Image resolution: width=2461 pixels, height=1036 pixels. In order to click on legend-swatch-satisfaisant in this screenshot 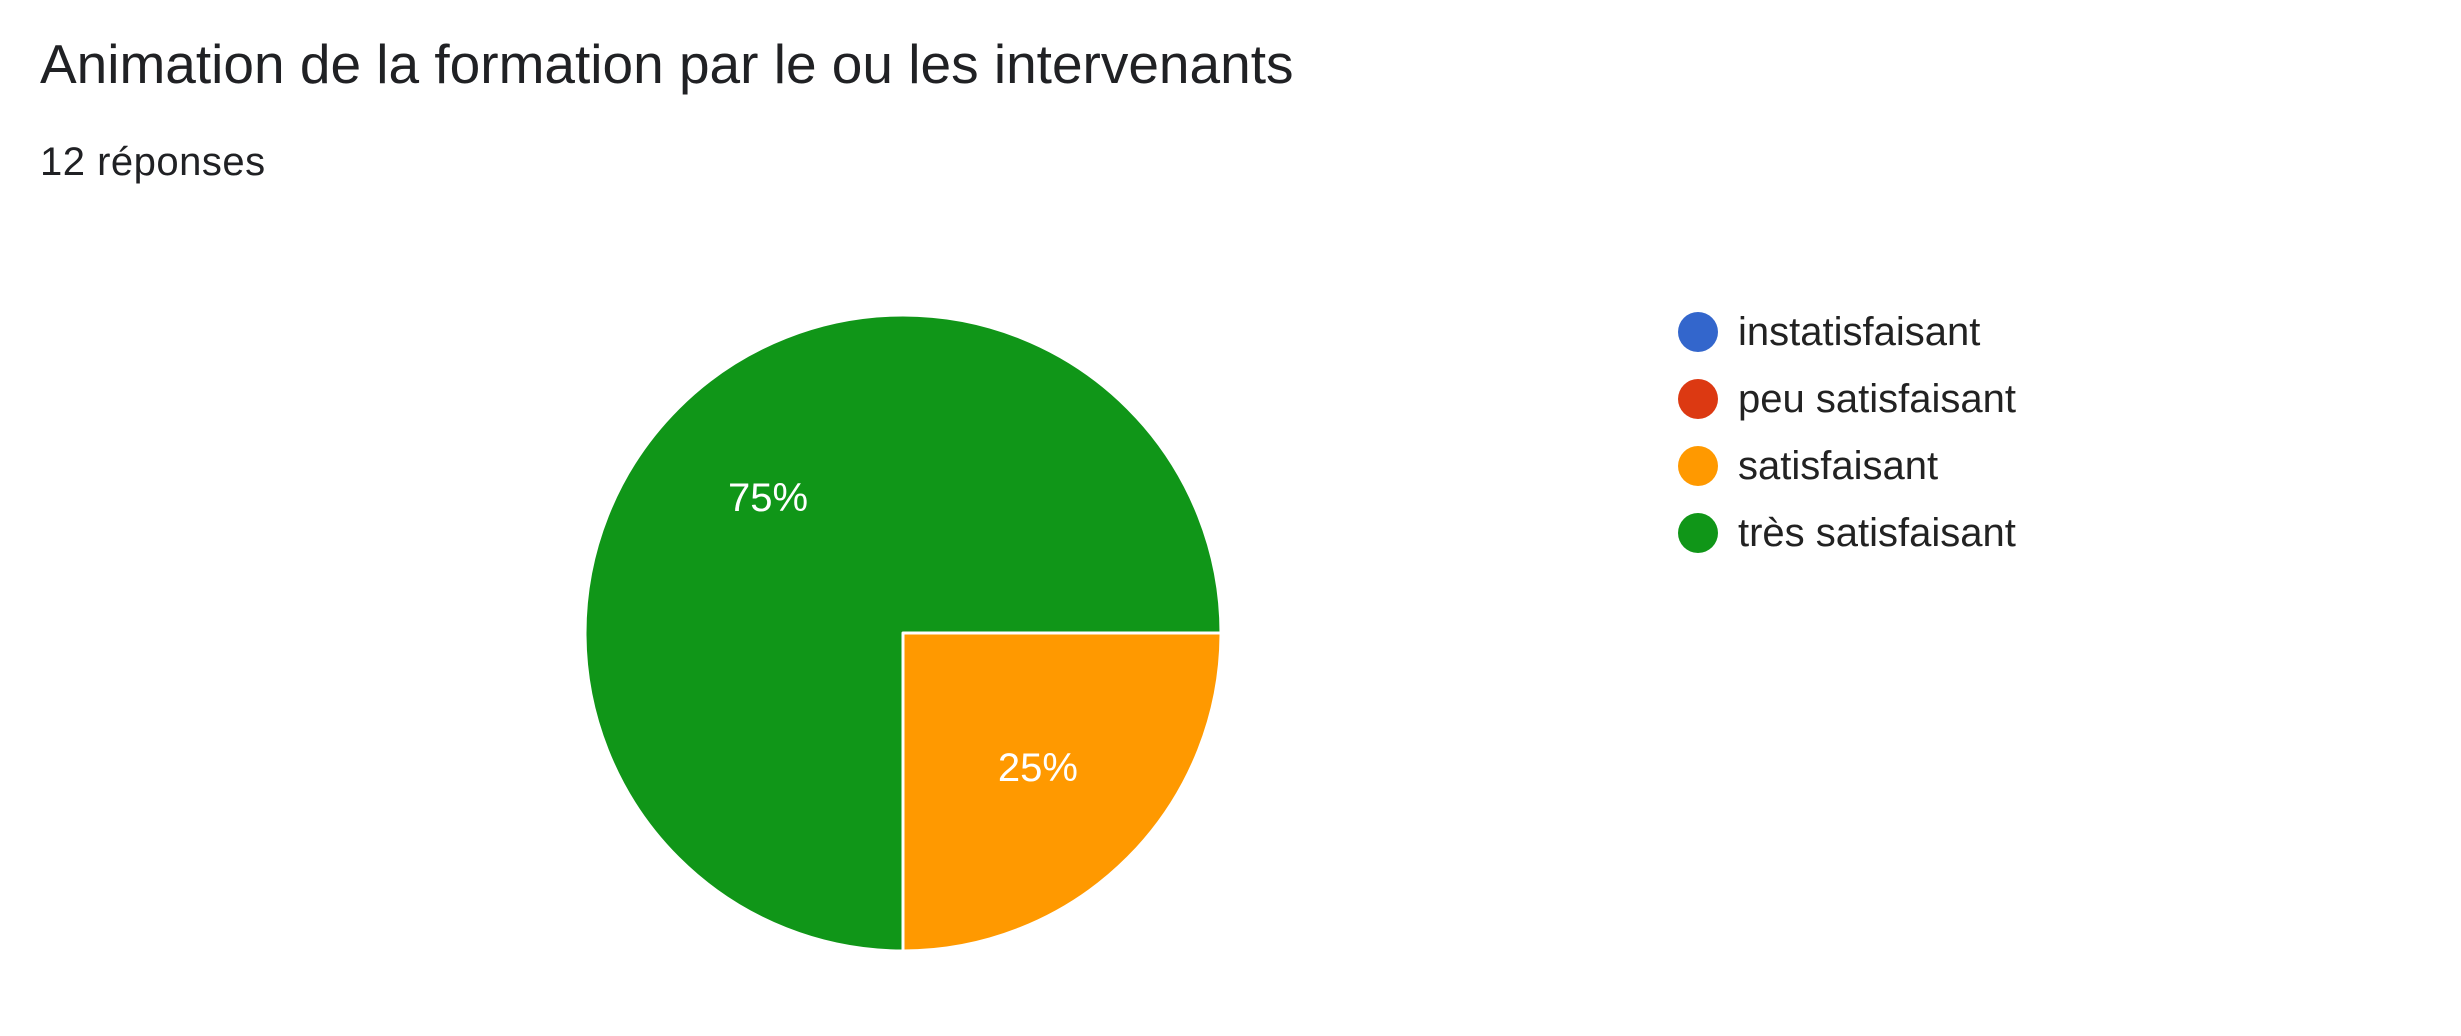, I will do `click(1698, 466)`.